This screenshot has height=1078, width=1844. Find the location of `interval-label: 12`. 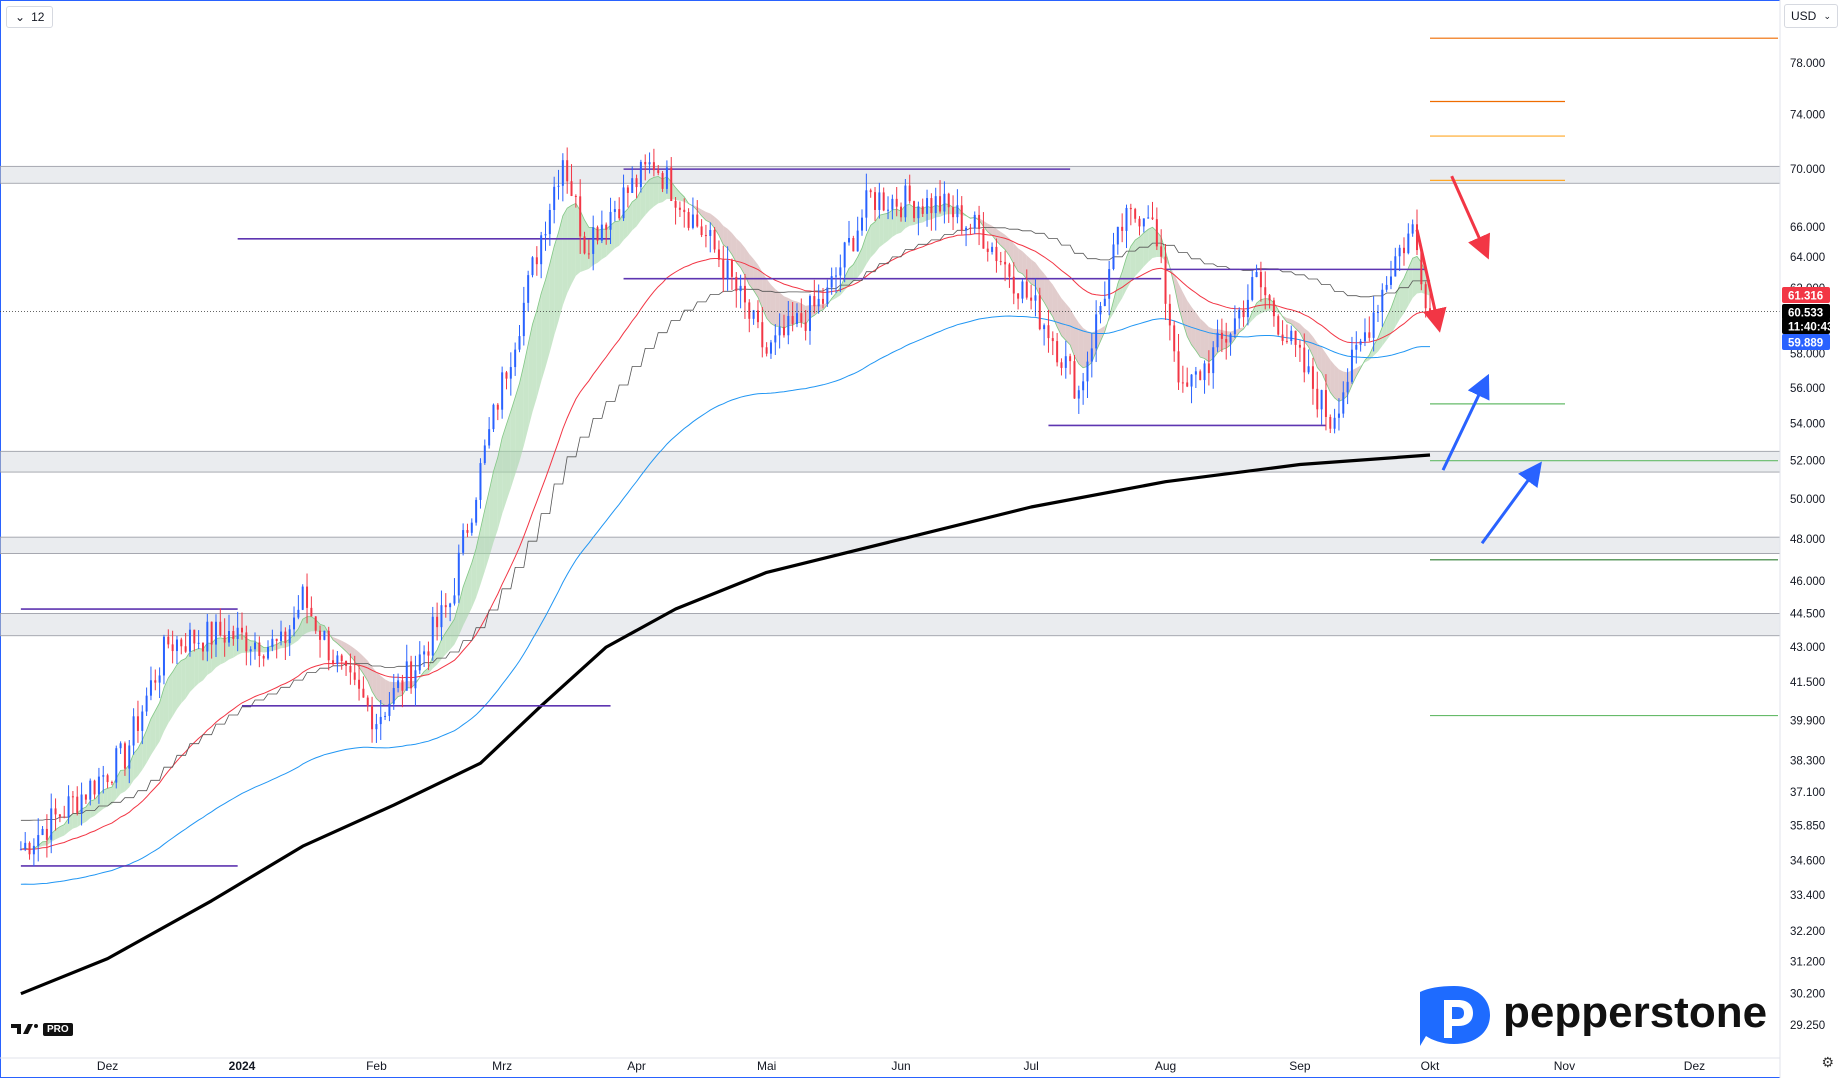

interval-label: 12 is located at coordinates (38, 17).